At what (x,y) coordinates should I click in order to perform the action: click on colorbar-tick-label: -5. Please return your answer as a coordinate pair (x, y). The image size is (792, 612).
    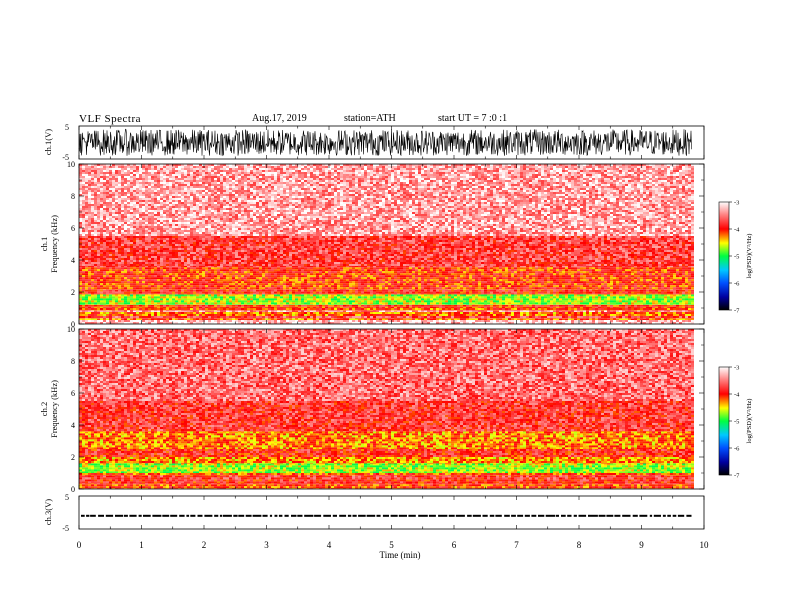
    Looking at the image, I should click on (736, 257).